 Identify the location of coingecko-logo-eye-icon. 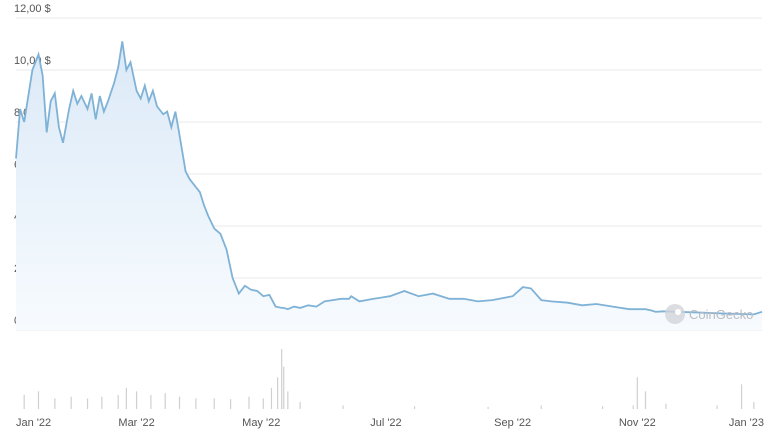
(678, 312).